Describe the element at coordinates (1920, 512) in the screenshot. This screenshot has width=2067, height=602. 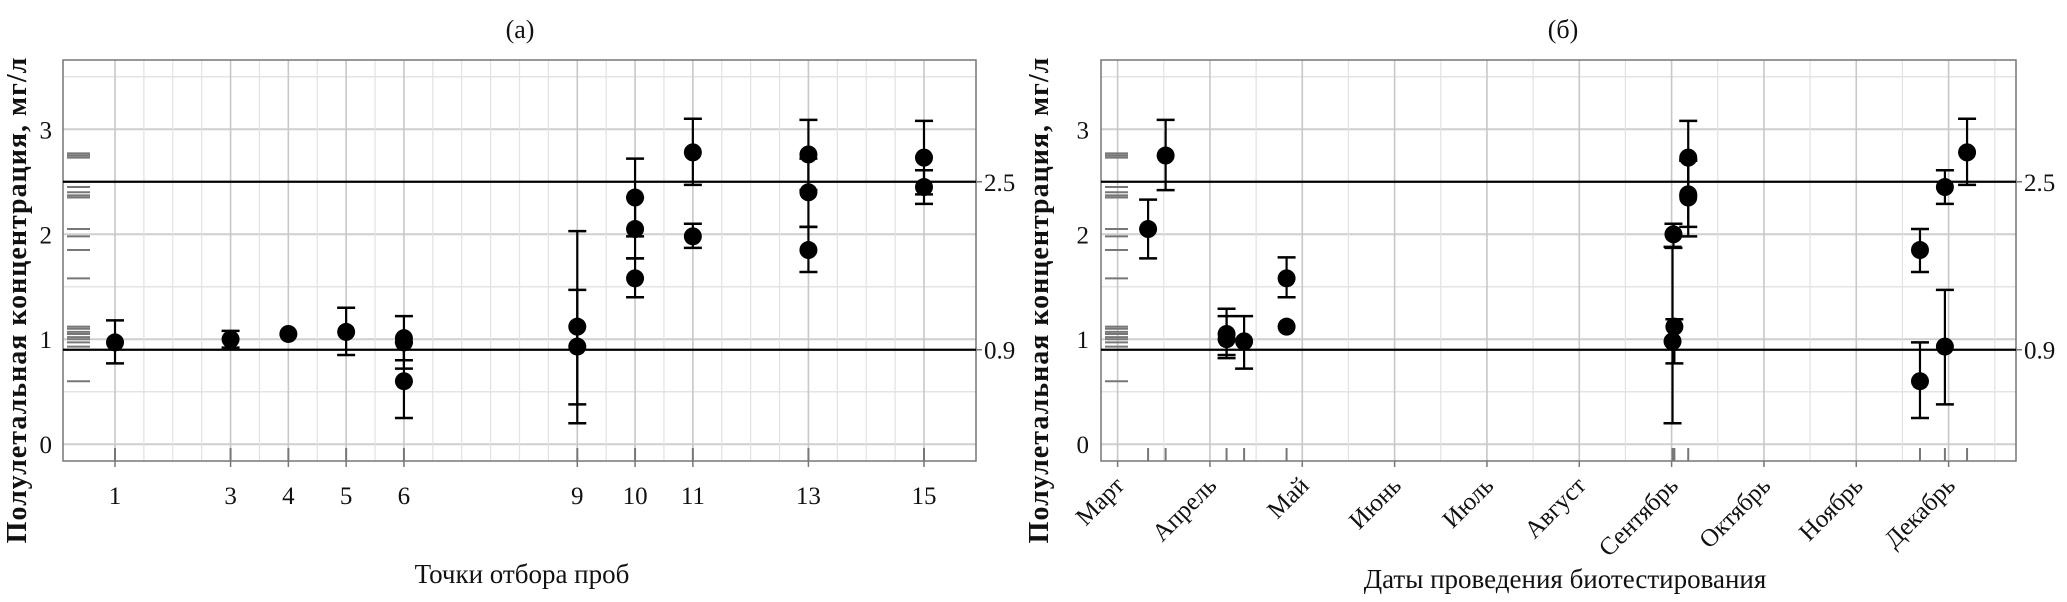
I see `x-tick-label: Декабрь` at that location.